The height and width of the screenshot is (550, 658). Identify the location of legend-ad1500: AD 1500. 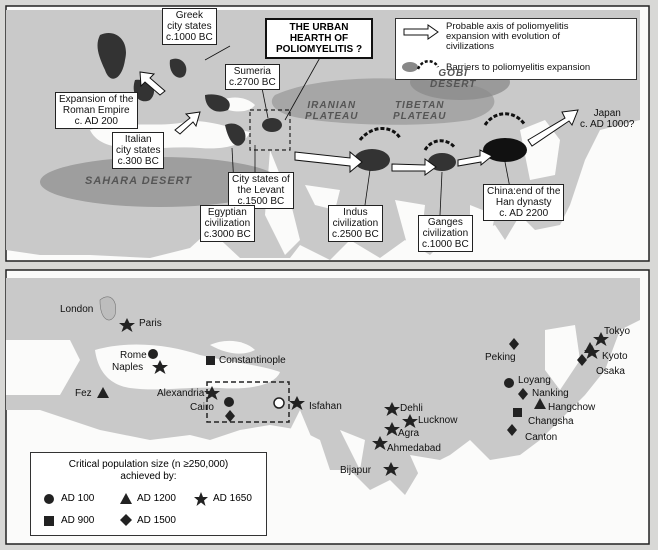
(156, 520).